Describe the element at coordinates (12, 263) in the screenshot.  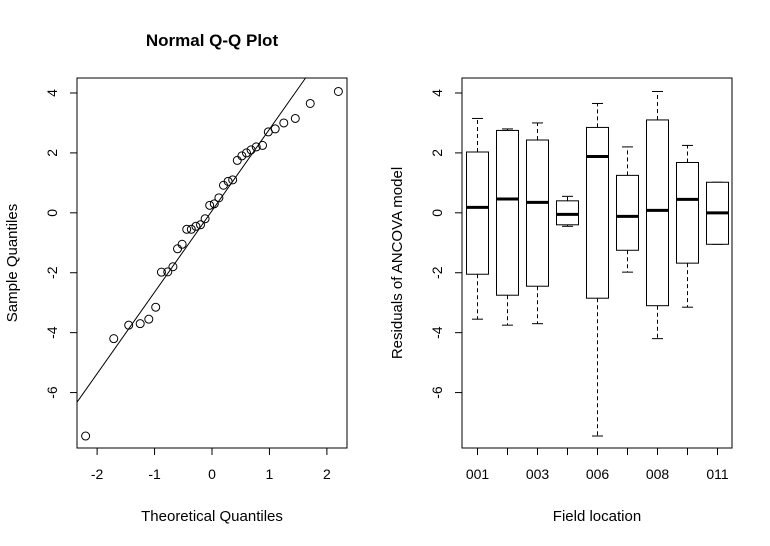
I see `qq-y-axis-label: Sample Quantiles` at that location.